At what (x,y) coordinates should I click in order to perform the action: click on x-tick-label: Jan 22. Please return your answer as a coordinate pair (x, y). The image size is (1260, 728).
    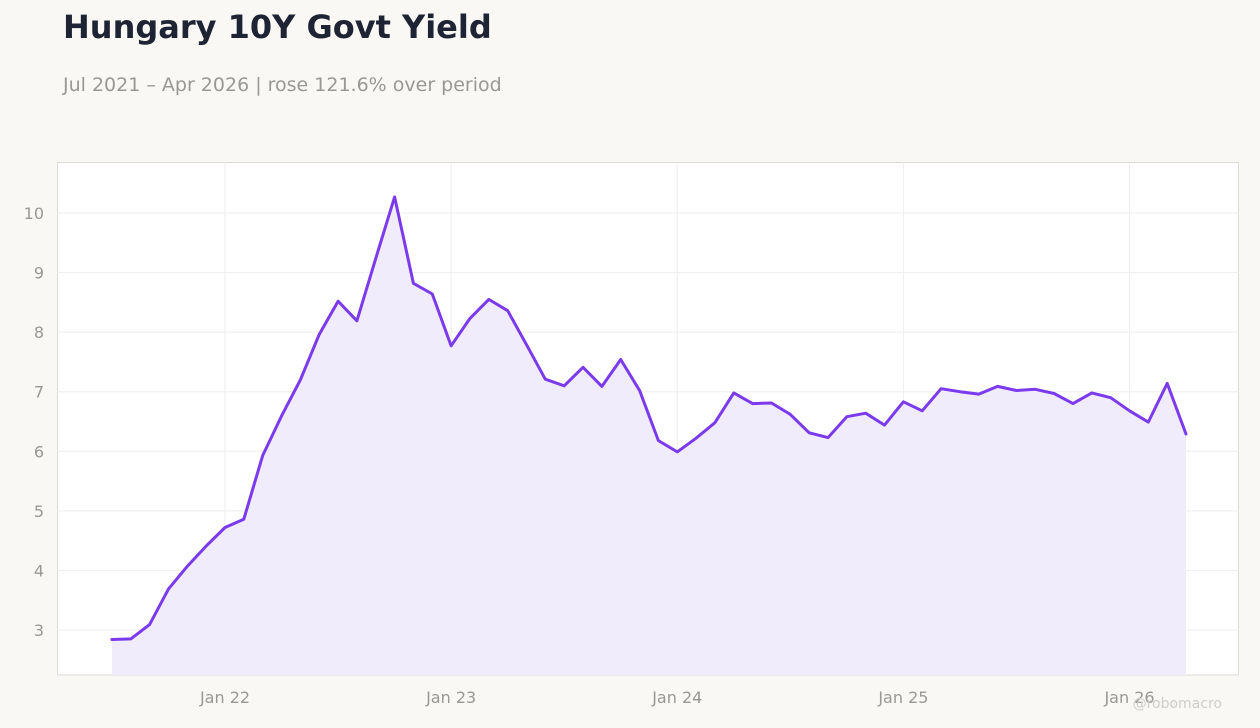
    Looking at the image, I should click on (224, 697).